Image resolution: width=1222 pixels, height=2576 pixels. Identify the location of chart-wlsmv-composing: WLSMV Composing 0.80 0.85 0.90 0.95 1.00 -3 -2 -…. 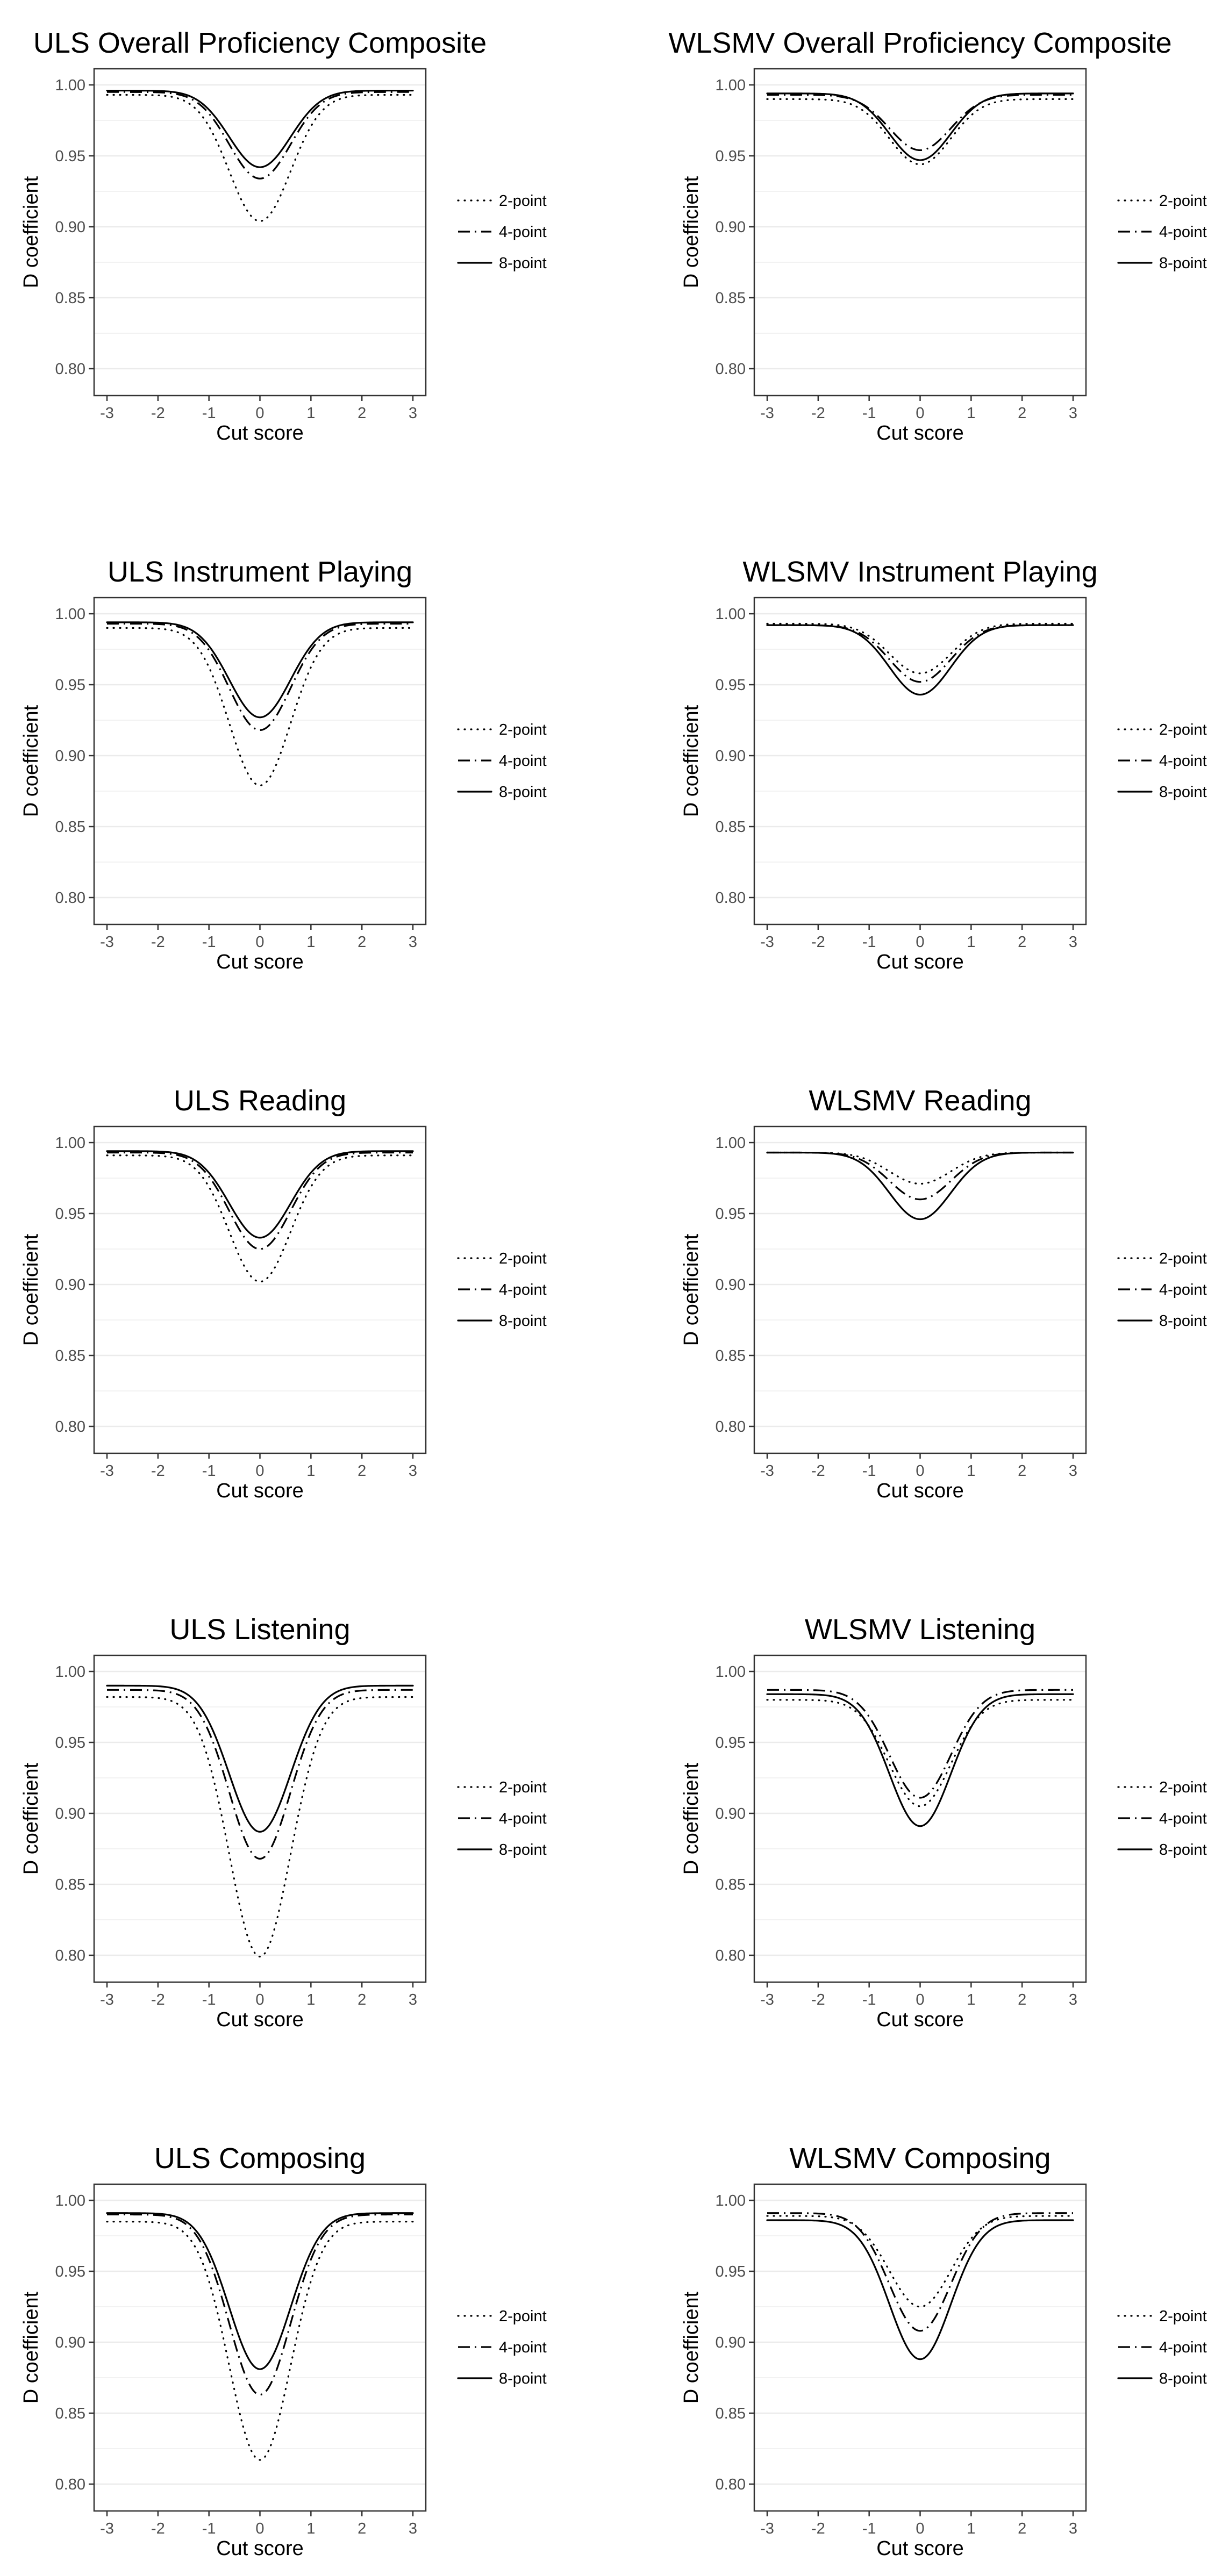
(943, 2351).